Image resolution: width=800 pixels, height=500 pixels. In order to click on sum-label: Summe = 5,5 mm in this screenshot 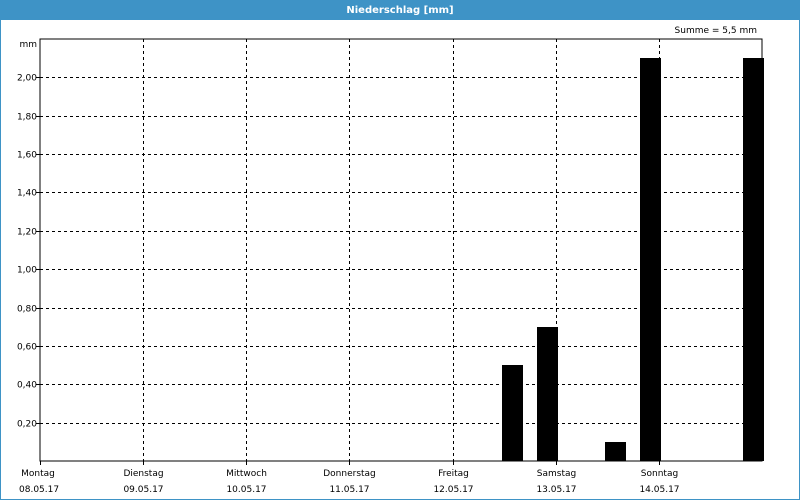, I will do `click(715, 31)`.